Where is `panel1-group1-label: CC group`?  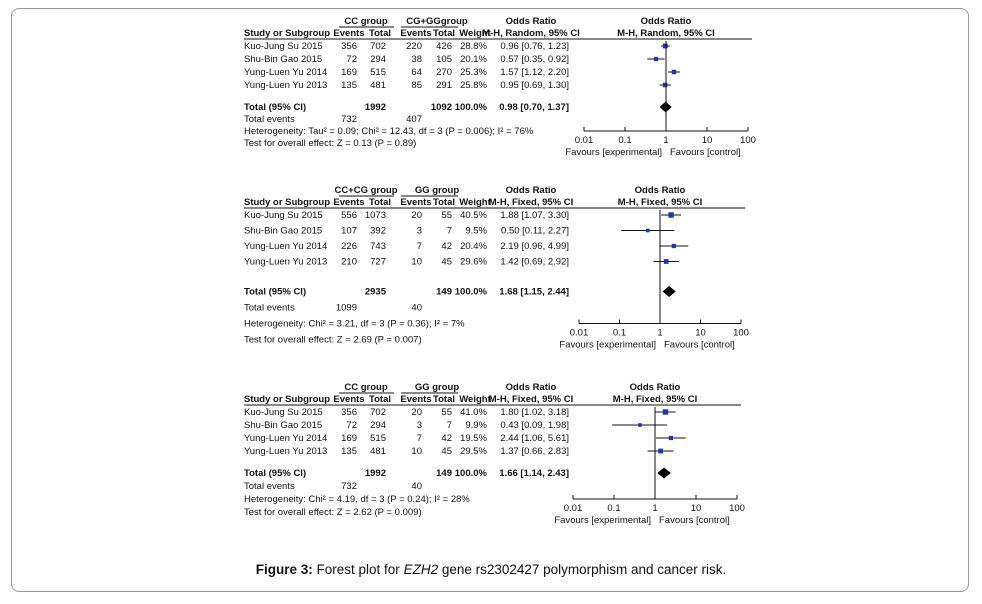
panel1-group1-label: CC group is located at coordinates (365, 21).